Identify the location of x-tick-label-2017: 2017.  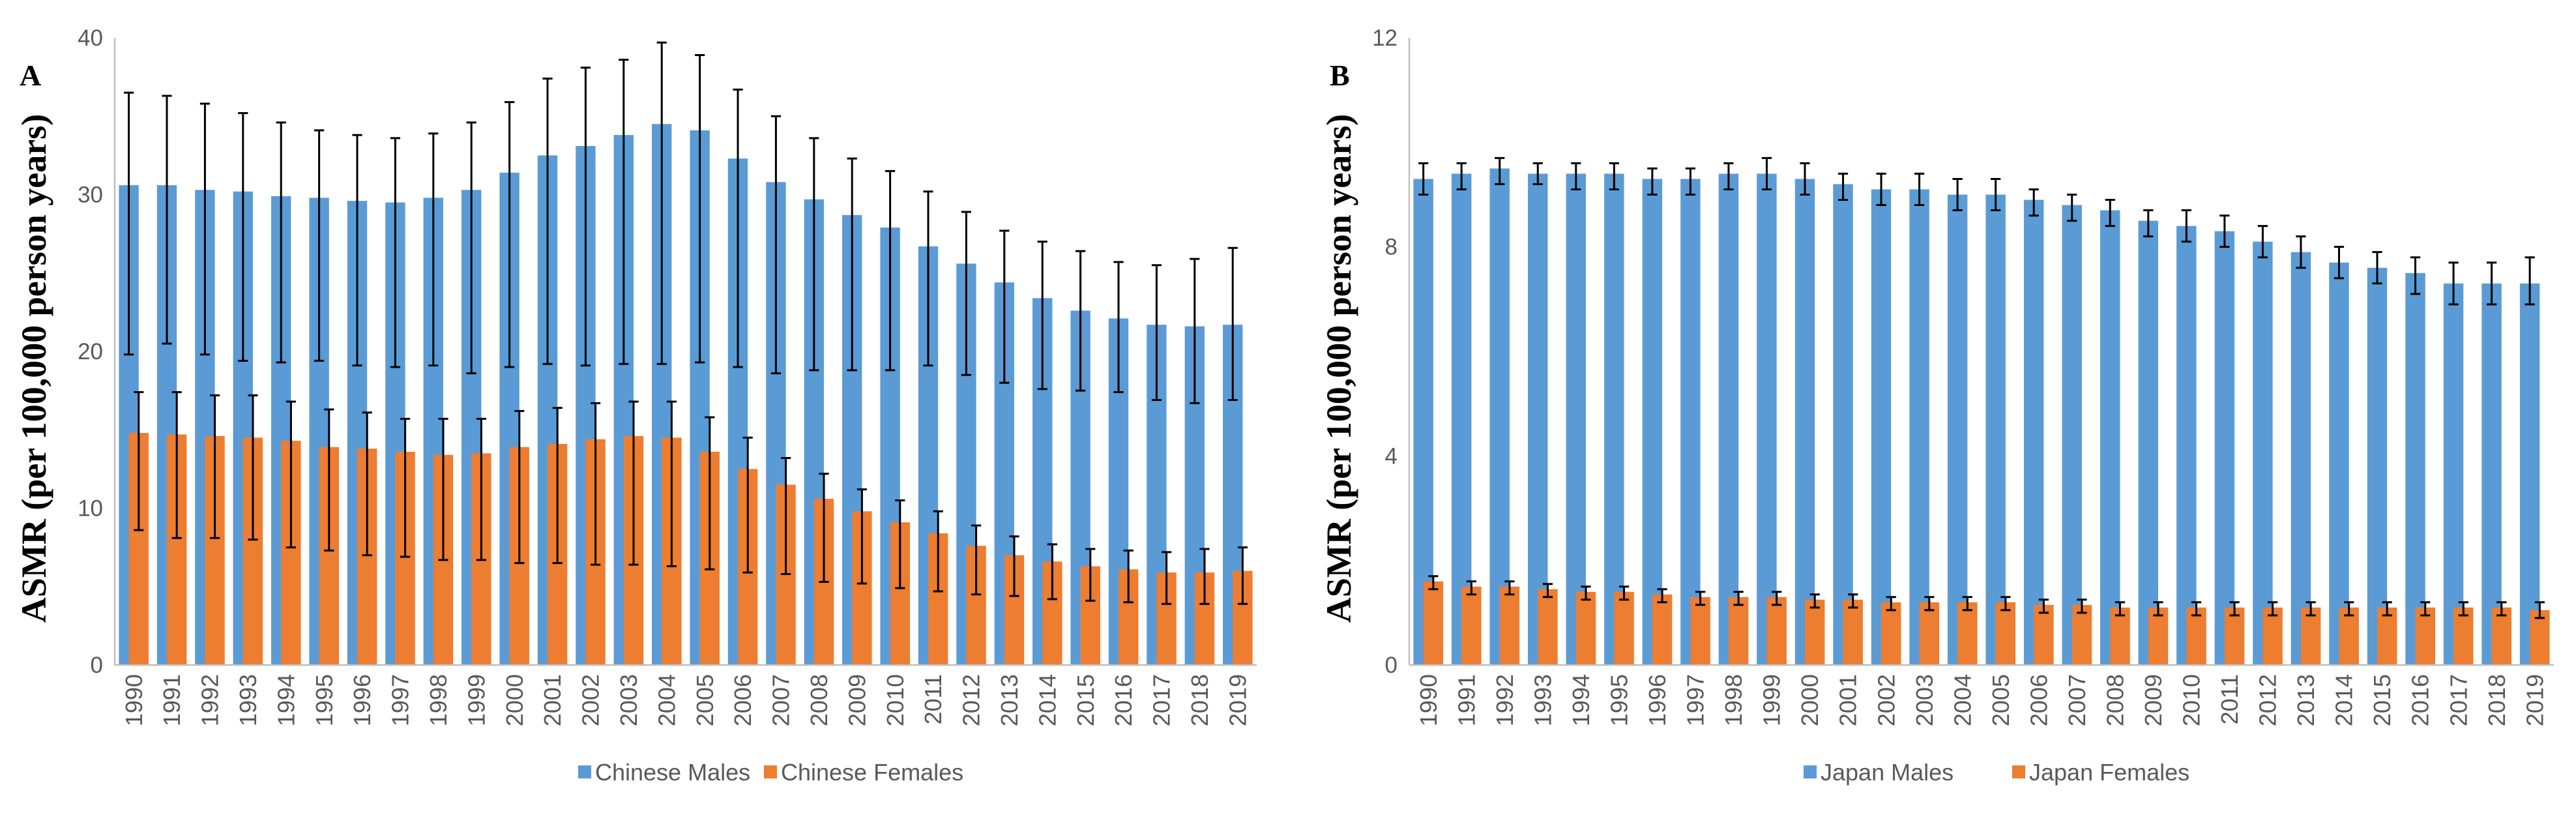
(2458, 700).